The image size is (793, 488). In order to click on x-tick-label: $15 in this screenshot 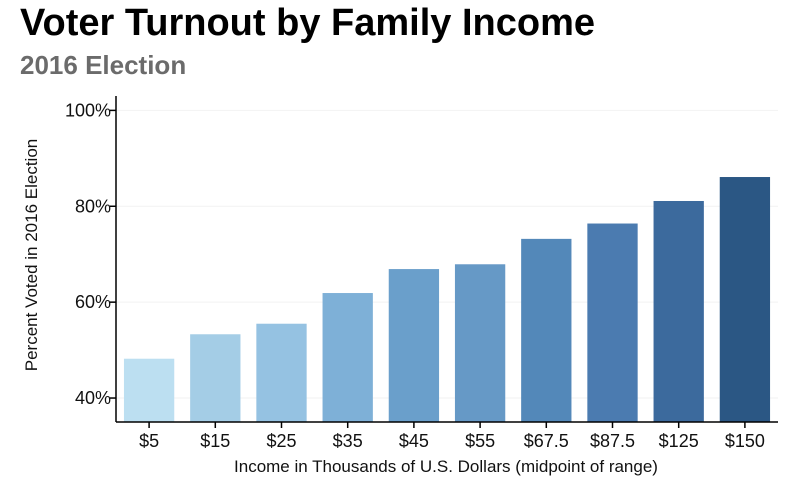, I will do `click(215, 441)`.